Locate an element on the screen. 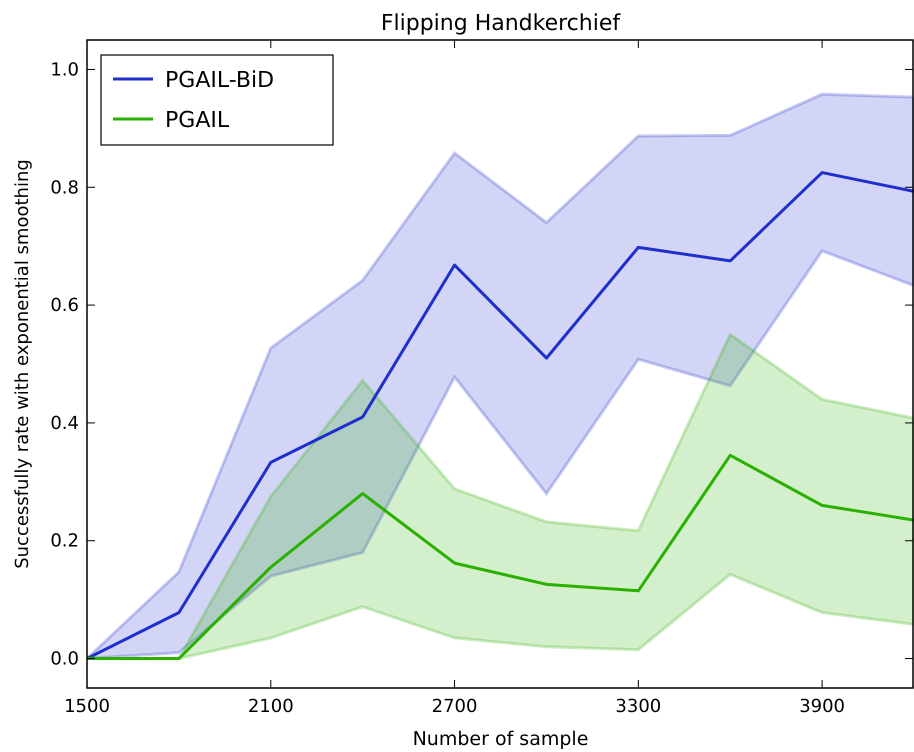  x-tick-label: 3900 is located at coordinates (822, 706).